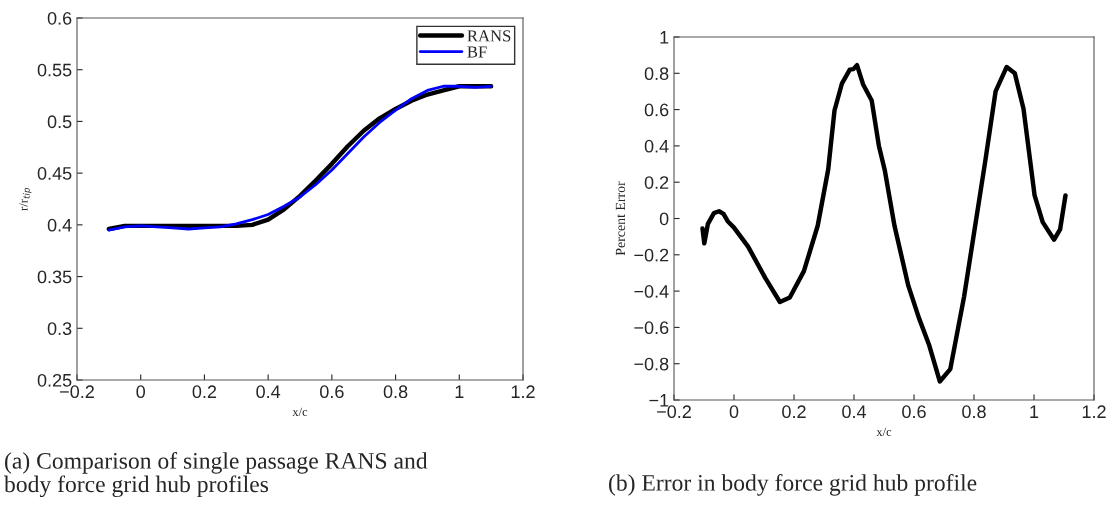  I want to click on x-tick-label: −0.2, so click(77, 392).